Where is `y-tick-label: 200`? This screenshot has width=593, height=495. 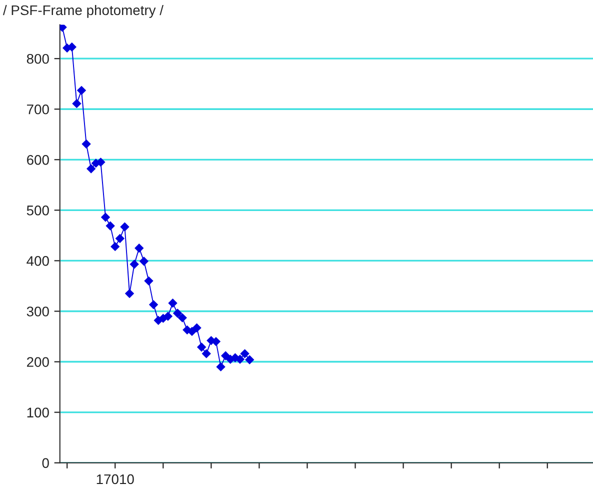 y-tick-label: 200 is located at coordinates (38, 362).